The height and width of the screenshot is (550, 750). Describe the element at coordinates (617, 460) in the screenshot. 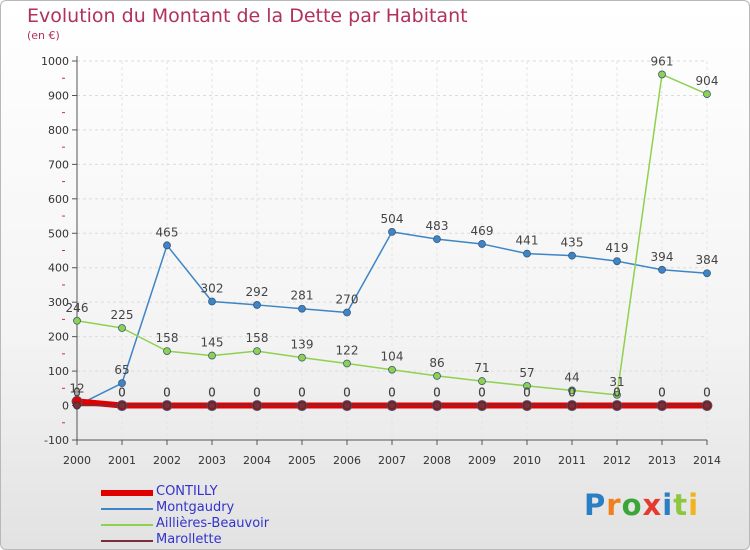

I see `x-tick-label: 2012` at that location.